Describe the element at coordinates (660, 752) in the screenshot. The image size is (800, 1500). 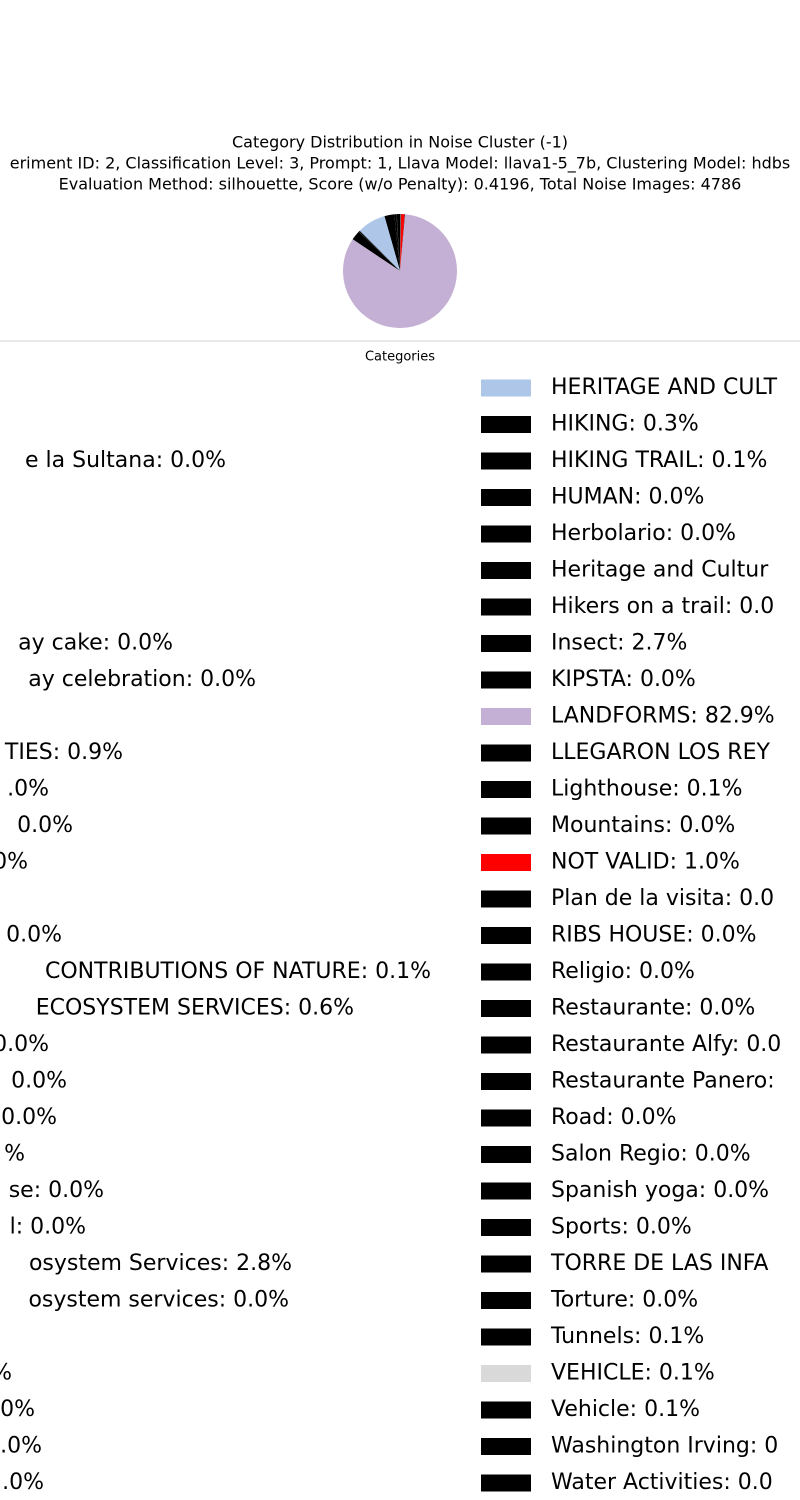
I see `legend-label: LLEGARON LOS REY` at that location.